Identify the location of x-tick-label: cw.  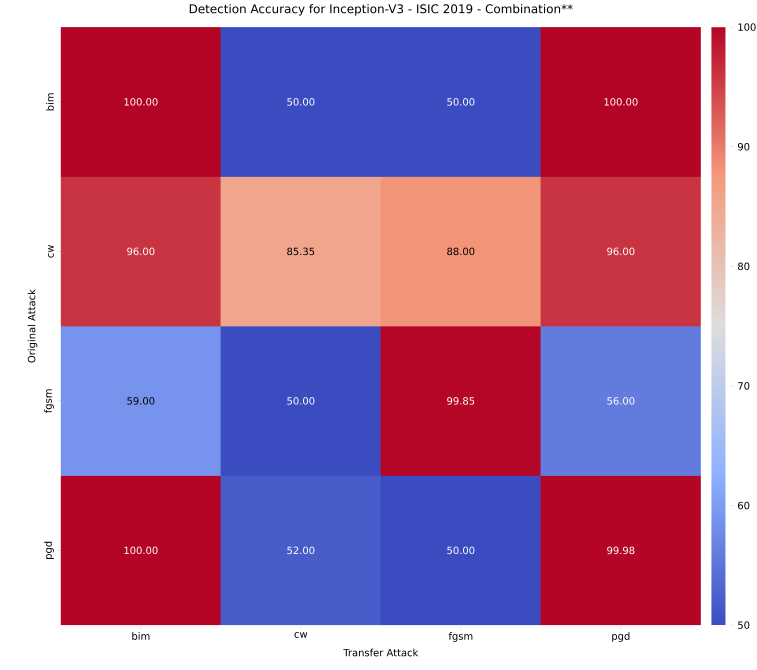
(301, 635).